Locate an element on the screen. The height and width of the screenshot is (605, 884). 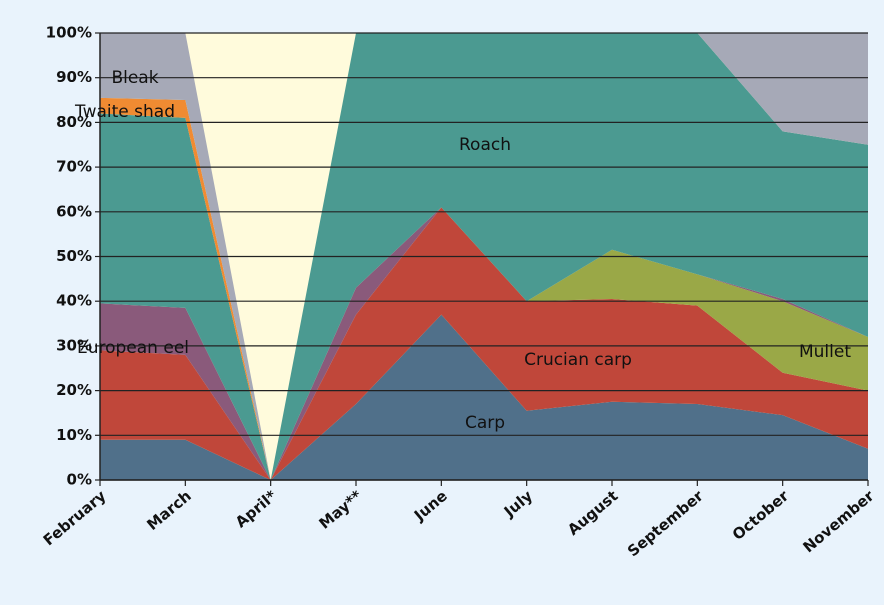
series-label: Roach is located at coordinates (485, 145).